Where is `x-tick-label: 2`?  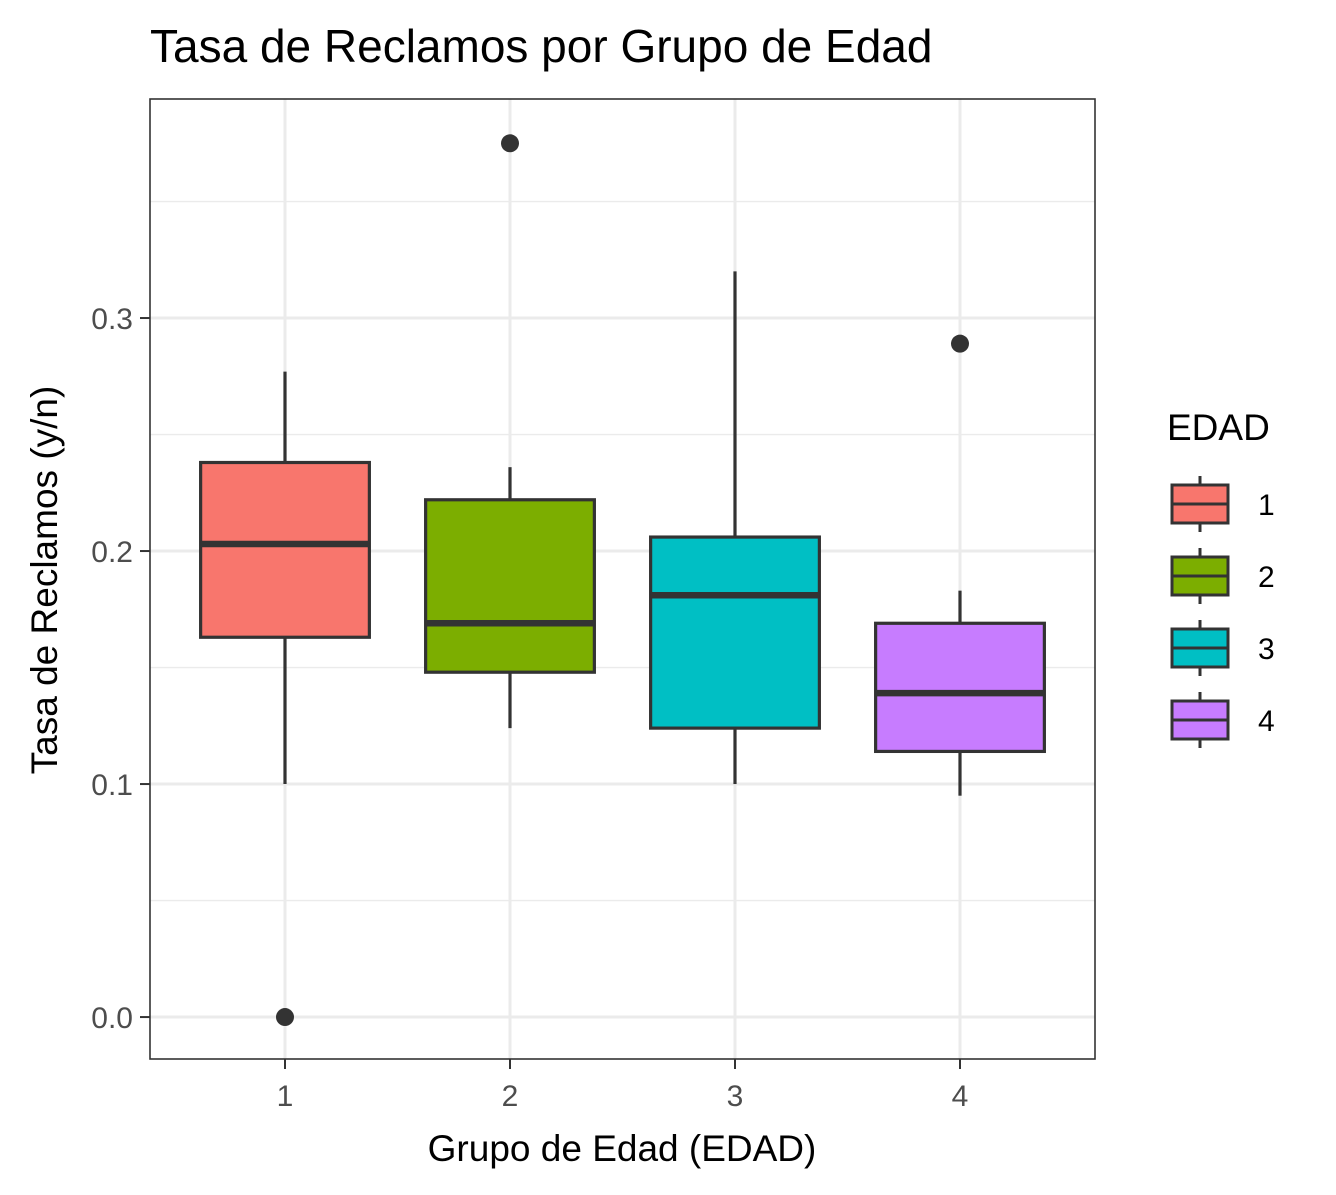
x-tick-label: 2 is located at coordinates (510, 1096).